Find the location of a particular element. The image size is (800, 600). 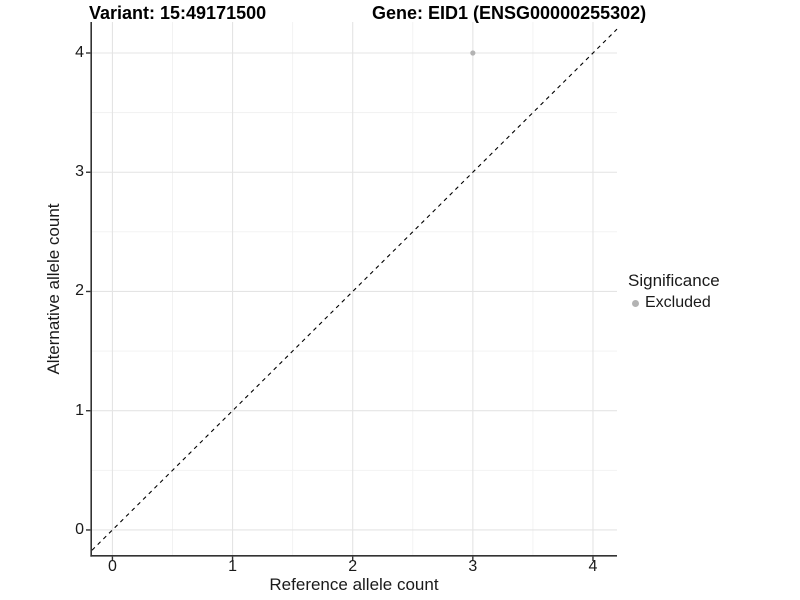

legend-items: Excluded is located at coordinates (674, 303).